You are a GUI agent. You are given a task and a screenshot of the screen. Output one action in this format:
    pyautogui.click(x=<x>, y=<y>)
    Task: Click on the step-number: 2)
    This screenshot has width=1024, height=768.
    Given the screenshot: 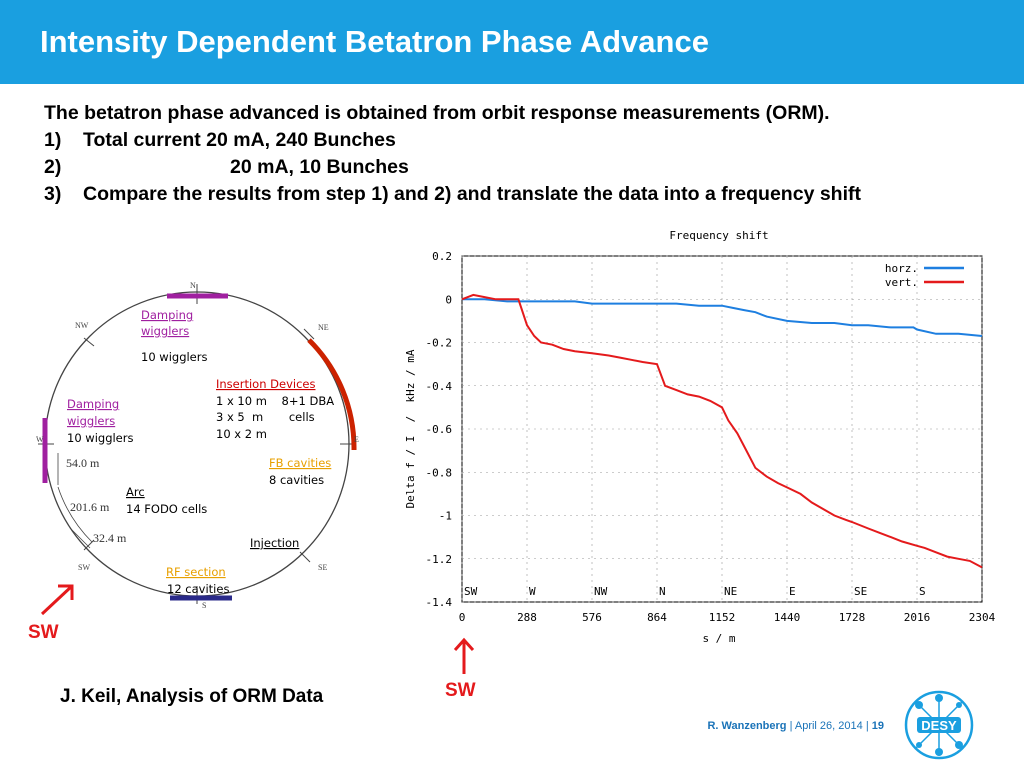 What is the action you would take?
    pyautogui.click(x=53, y=167)
    